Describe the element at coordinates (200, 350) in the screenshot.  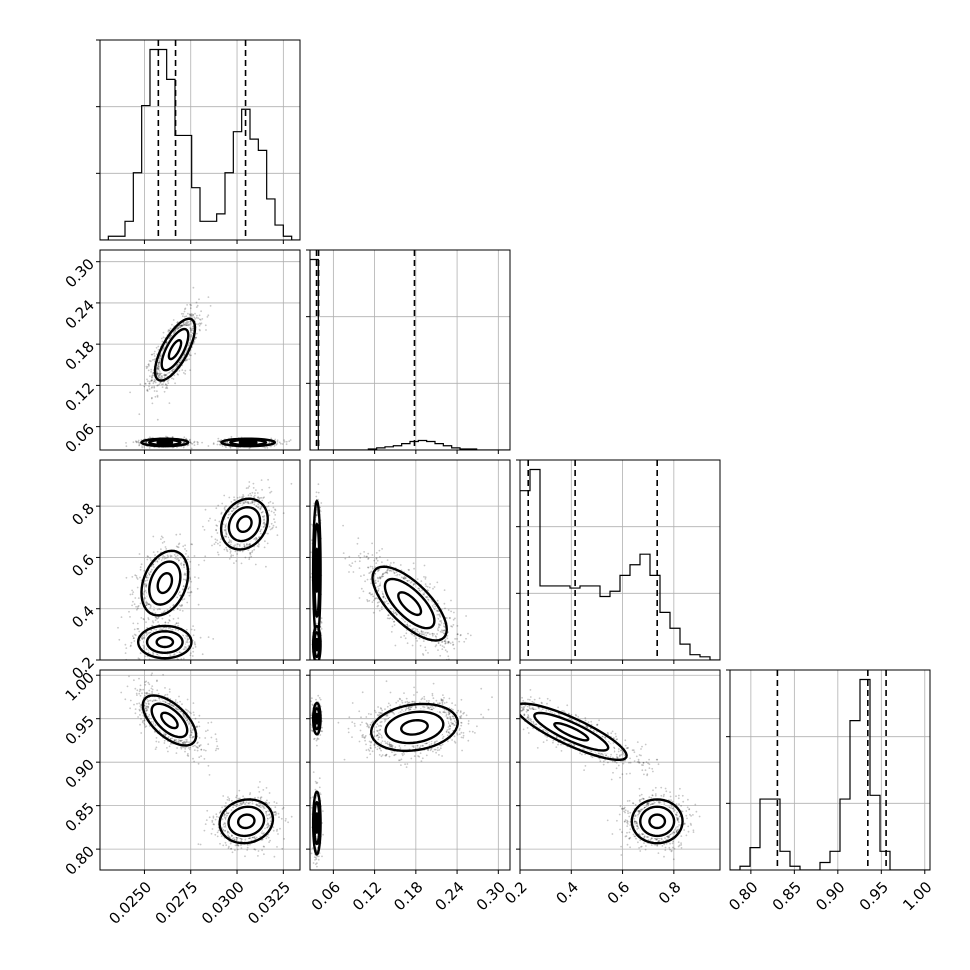
I see `panel-frame` at that location.